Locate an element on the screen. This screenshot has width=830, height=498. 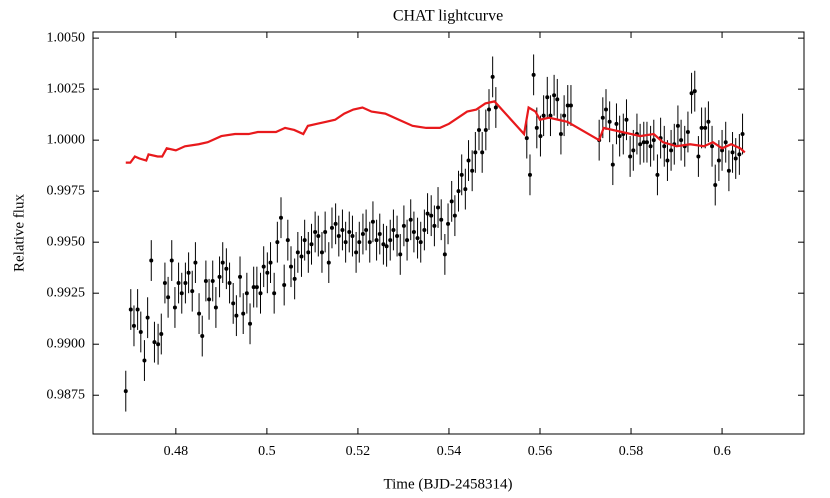
y-tick-label: 1.0000 is located at coordinates (66, 139).